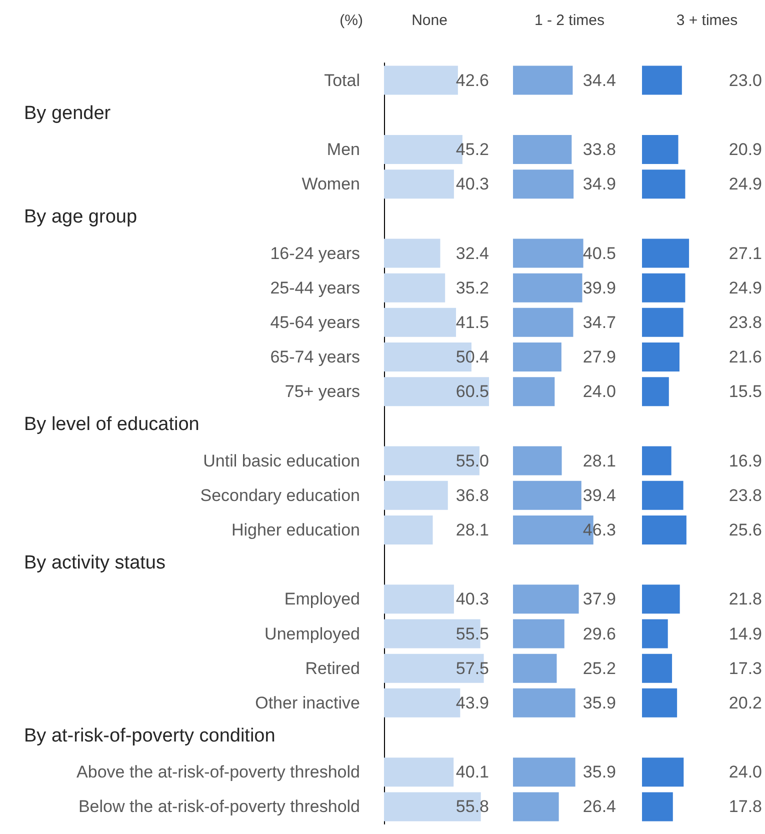 This screenshot has height=834, width=765. Describe the element at coordinates (599, 288) in the screenshot. I see `data-label: 39.9` at that location.